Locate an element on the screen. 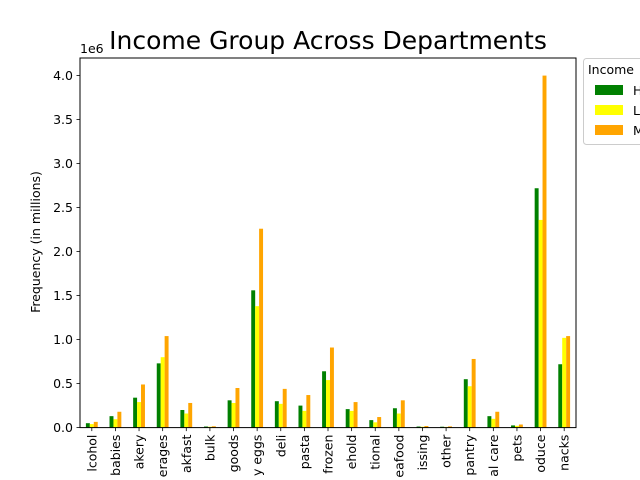 Image resolution: width=640 pixels, height=480 pixels. x-tick-label: akery is located at coordinates (139, 451).